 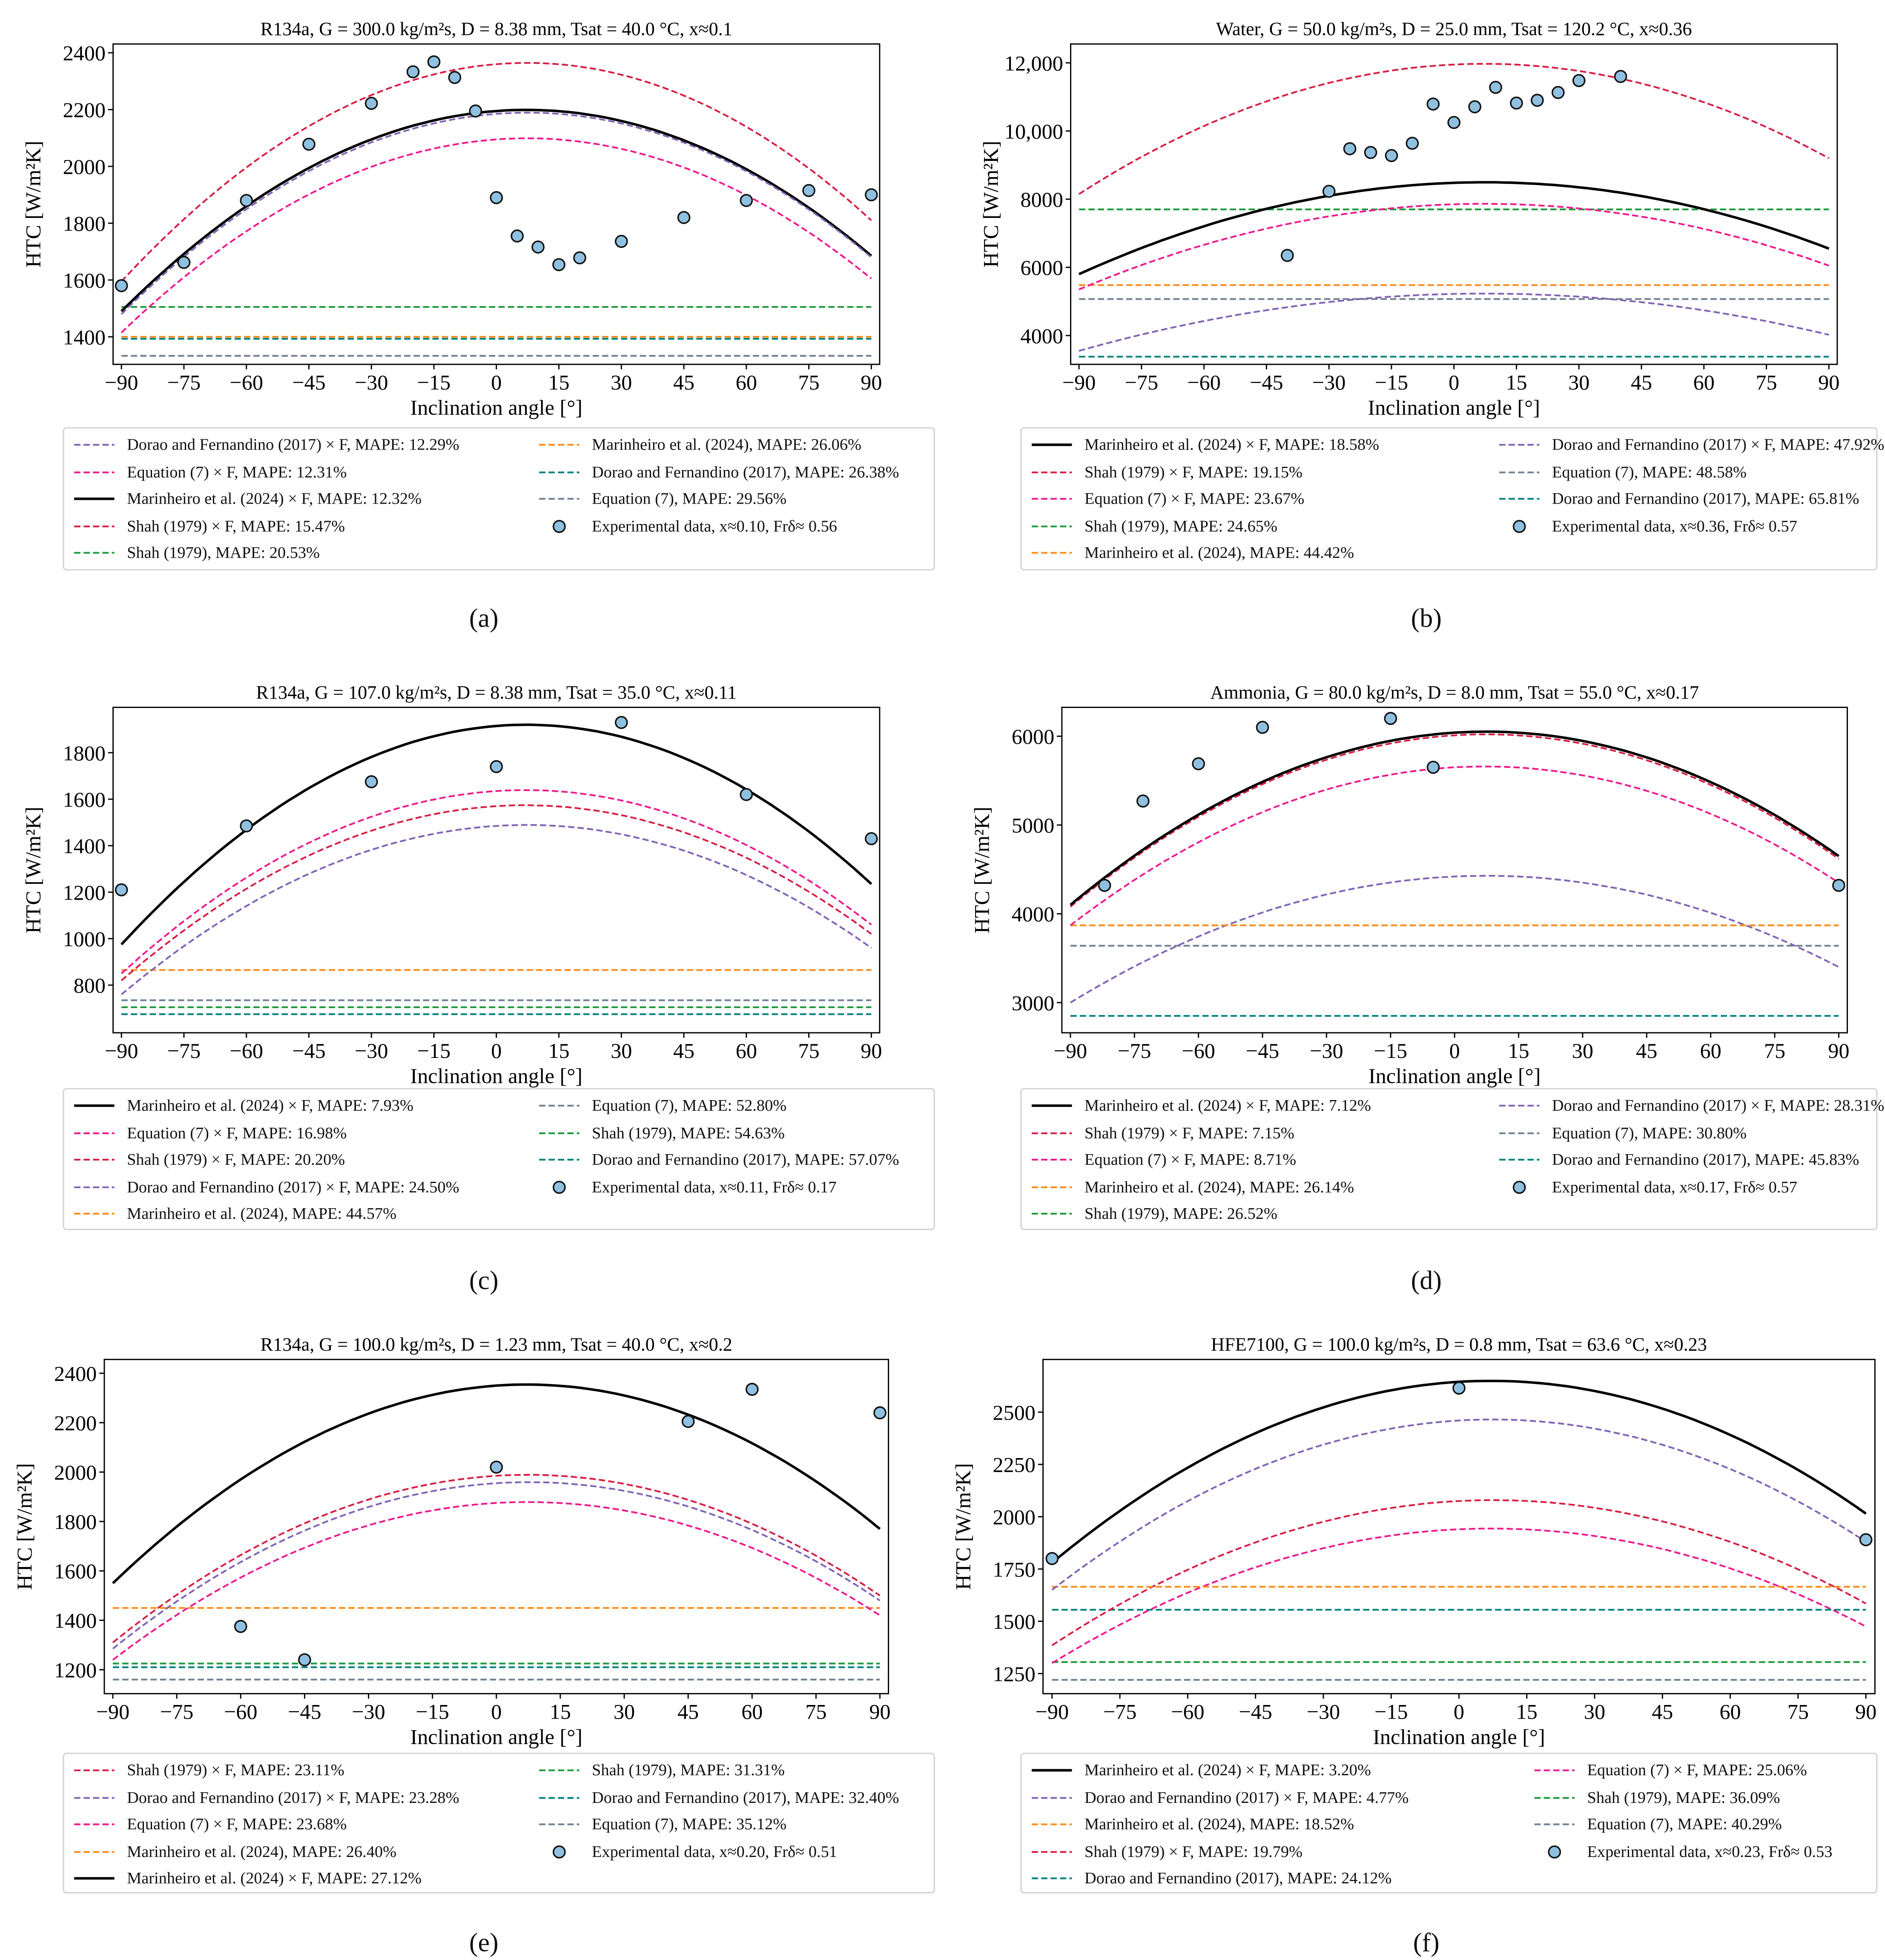 What do you see at coordinates (84, 223) in the screenshot?
I see `y-tick-label: 1800` at bounding box center [84, 223].